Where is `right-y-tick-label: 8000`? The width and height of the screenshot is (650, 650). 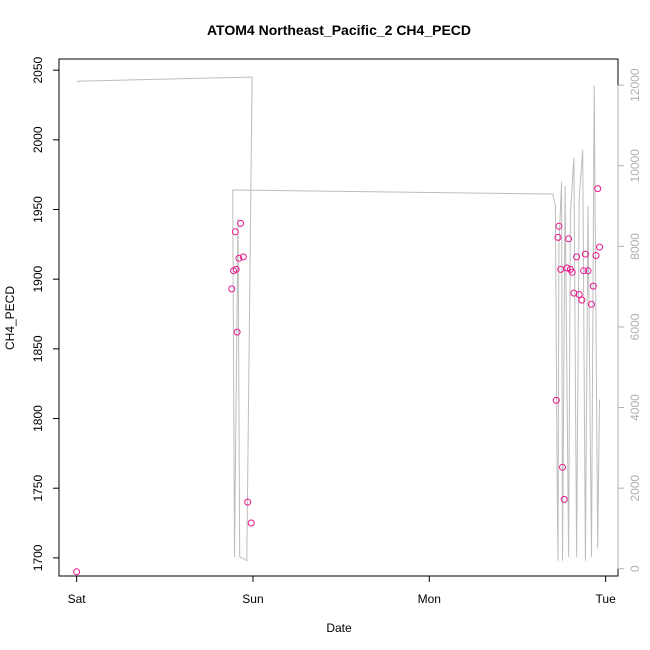
right-y-tick-label: 8000 is located at coordinates (635, 246).